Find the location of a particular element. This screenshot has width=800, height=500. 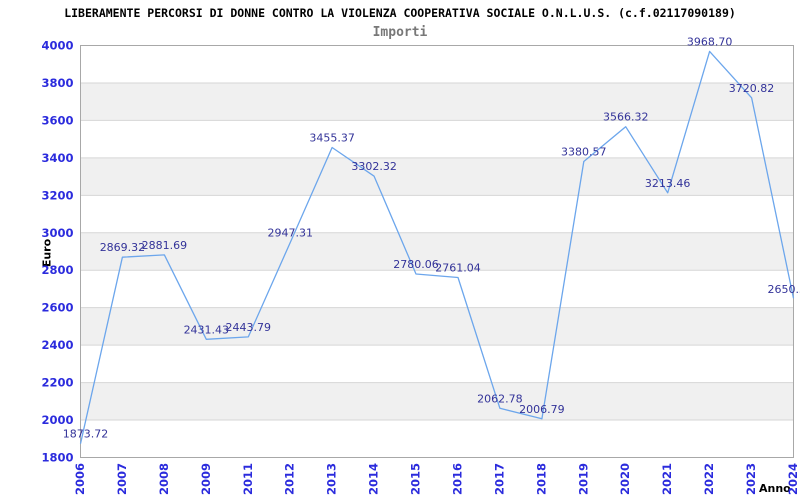

x-tick-label: 2008 is located at coordinates (164, 479).